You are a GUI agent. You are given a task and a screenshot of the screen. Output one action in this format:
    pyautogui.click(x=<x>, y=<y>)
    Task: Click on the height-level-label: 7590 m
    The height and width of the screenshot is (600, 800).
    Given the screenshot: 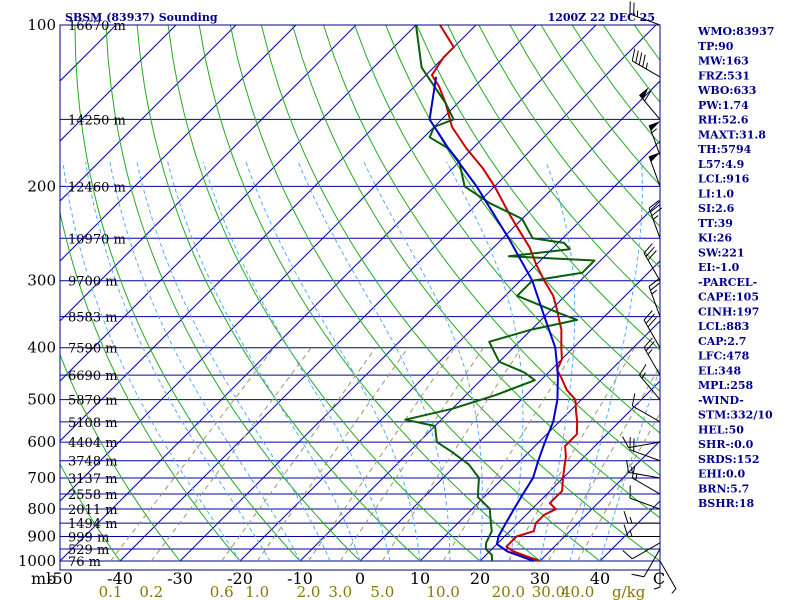 What is the action you would take?
    pyautogui.click(x=93, y=349)
    